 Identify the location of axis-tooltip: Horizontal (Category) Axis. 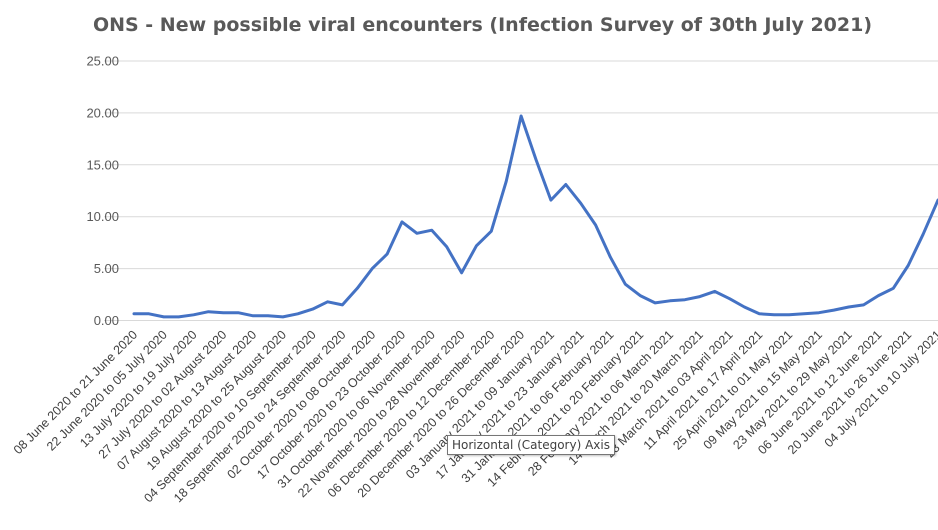
(531, 445).